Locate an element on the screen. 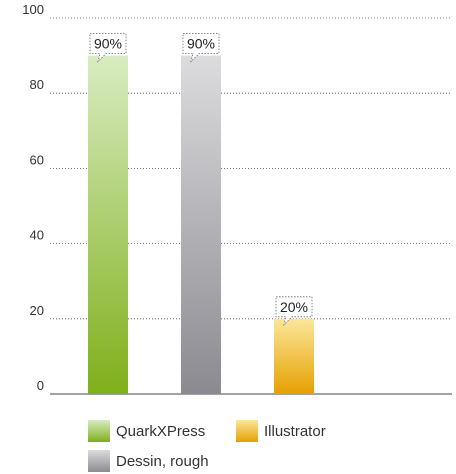  legend-label-illustrator: Illustrator is located at coordinates (295, 431).